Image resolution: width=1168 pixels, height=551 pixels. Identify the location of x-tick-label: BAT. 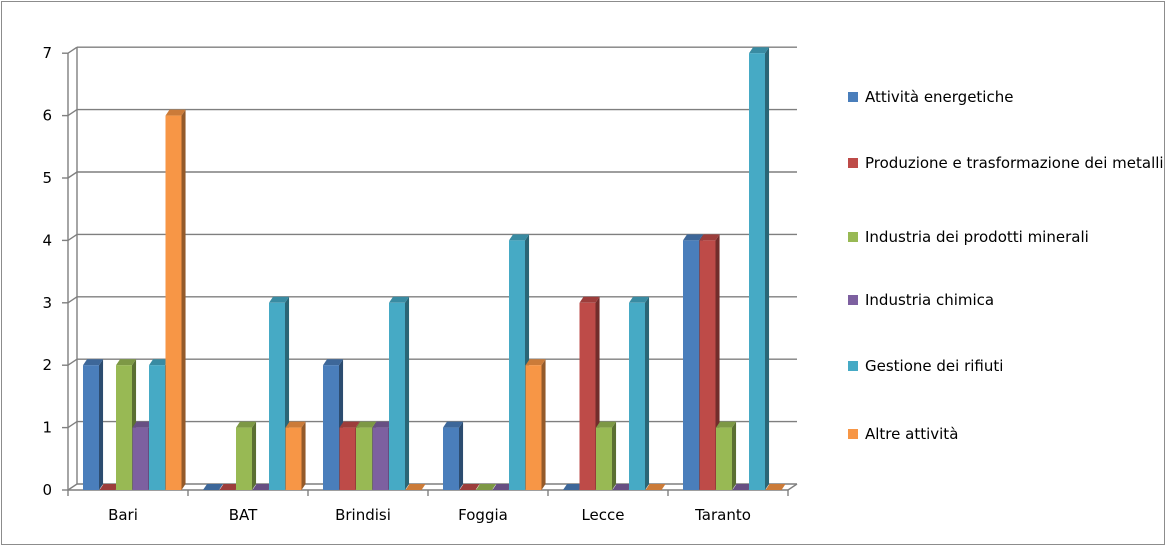
(243, 515).